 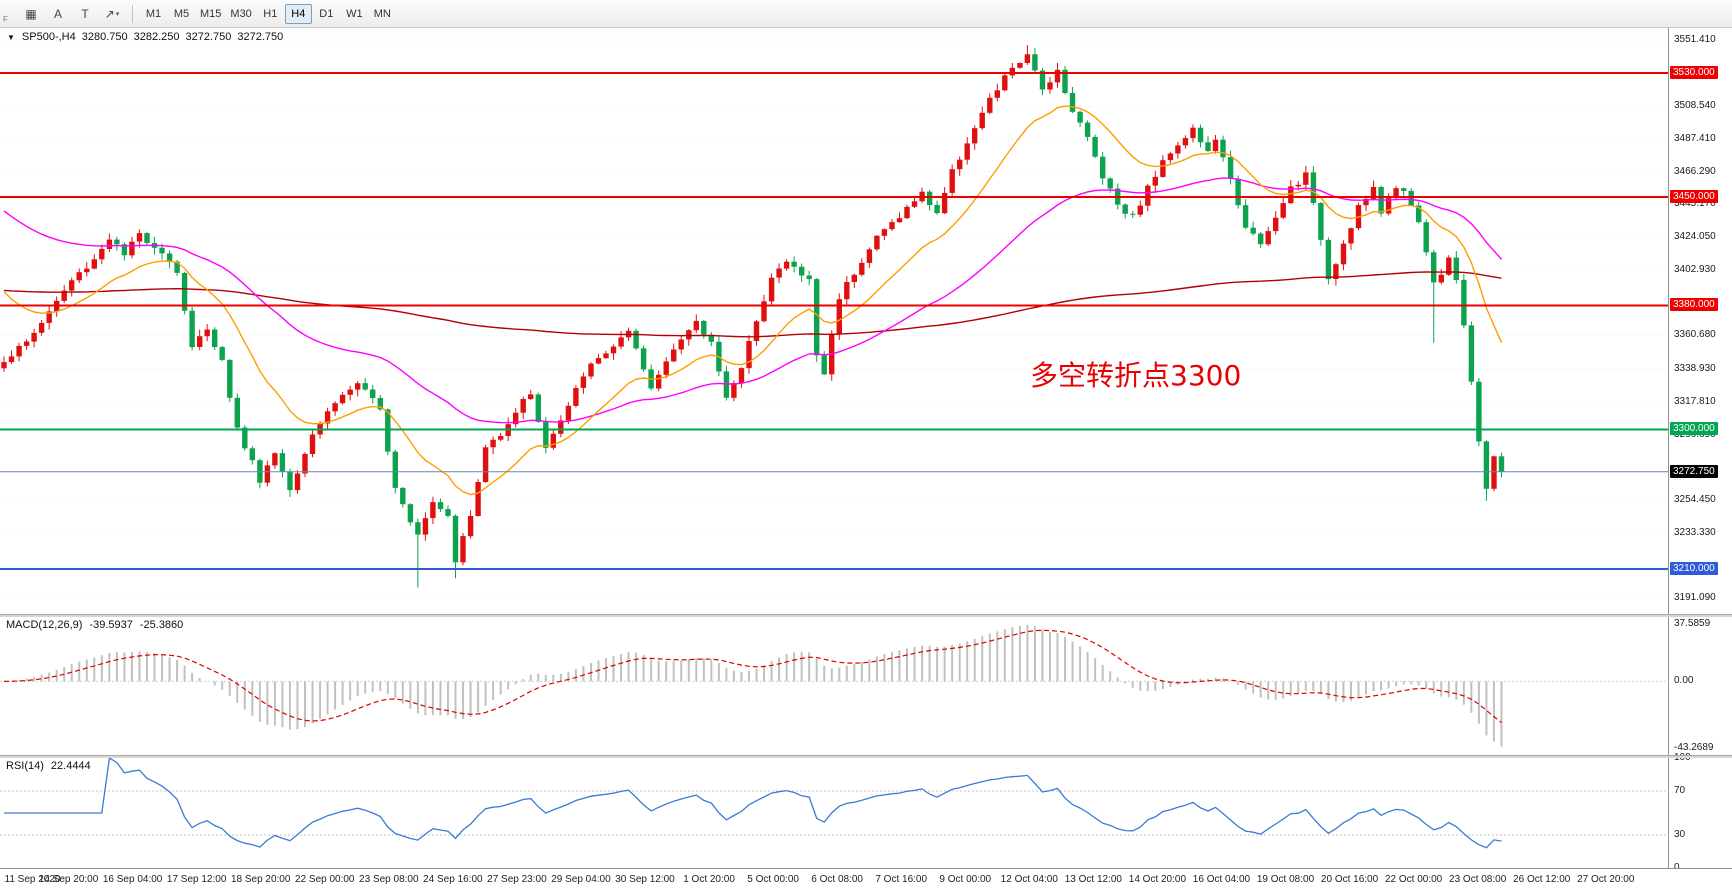 I want to click on timeframe-mn: MN, so click(x=382, y=14).